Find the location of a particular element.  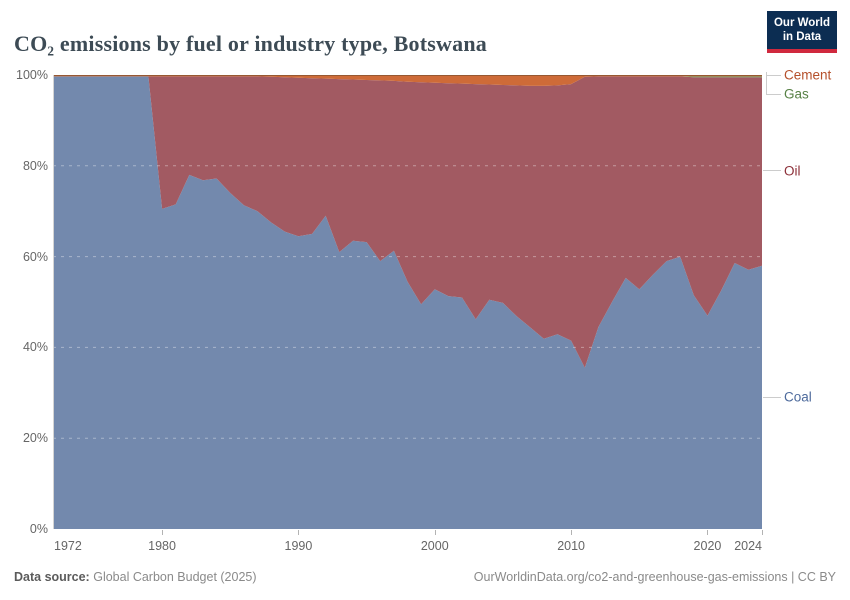

x-tick-label: 1990 is located at coordinates (298, 546).